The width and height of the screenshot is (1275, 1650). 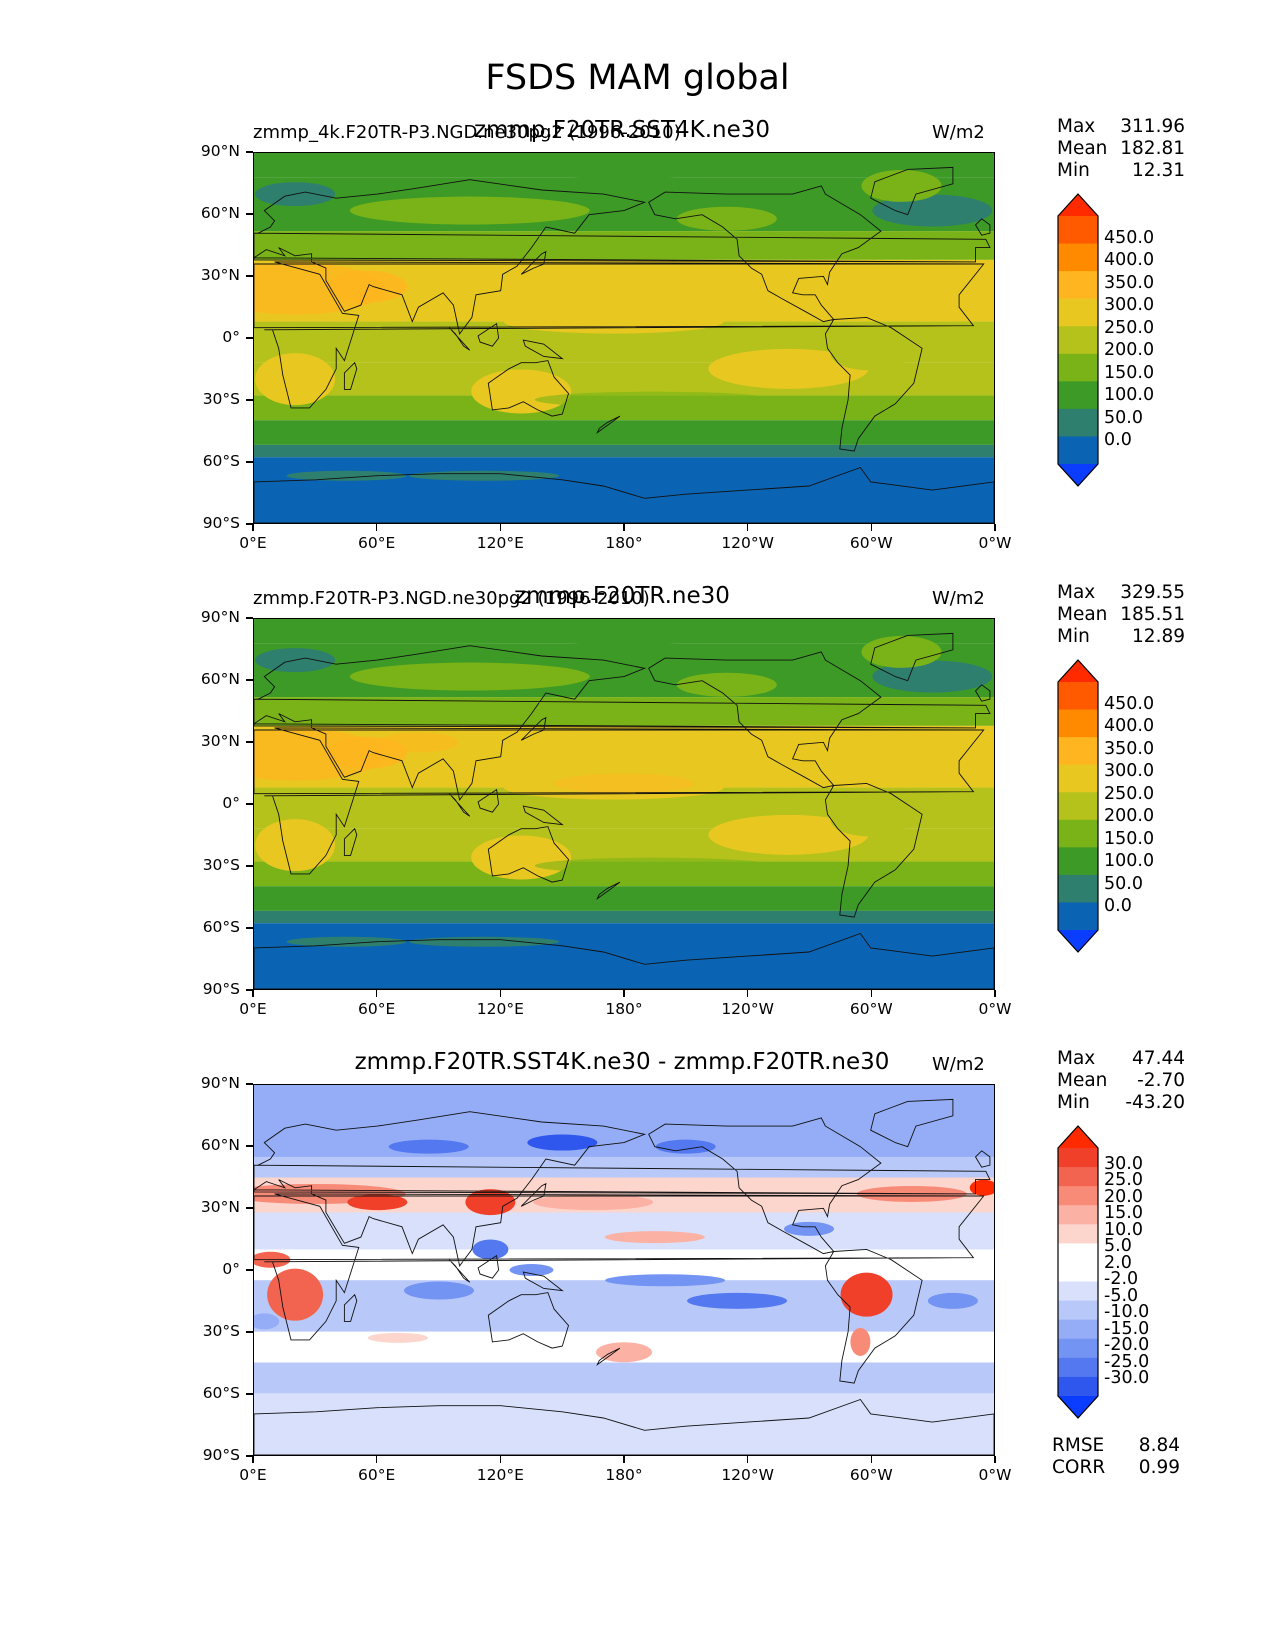 What do you see at coordinates (267, 1321) in the screenshot?
I see `diff-benguela-cold` at bounding box center [267, 1321].